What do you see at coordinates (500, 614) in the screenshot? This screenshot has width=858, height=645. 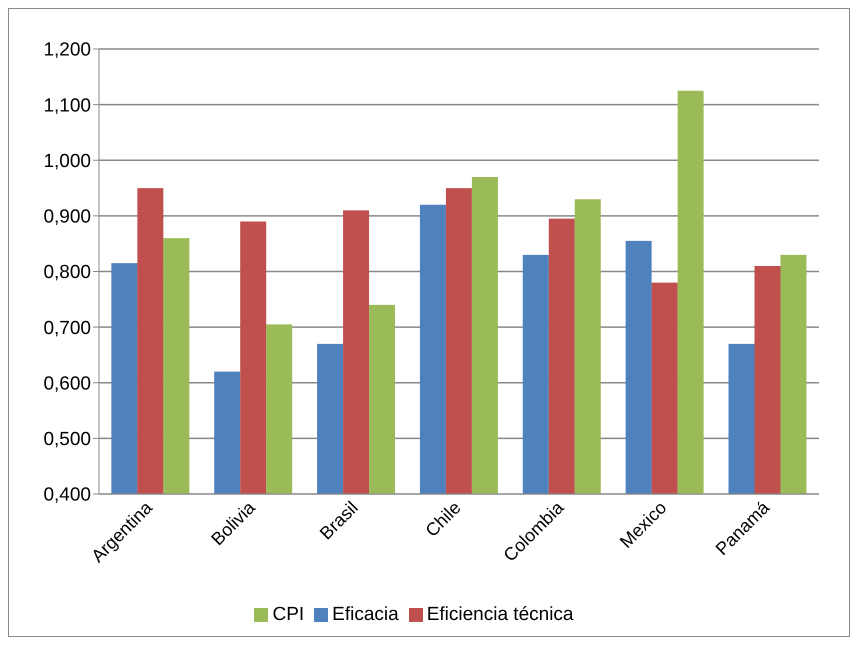 I see `legend-label: Eficiencia técnica` at bounding box center [500, 614].